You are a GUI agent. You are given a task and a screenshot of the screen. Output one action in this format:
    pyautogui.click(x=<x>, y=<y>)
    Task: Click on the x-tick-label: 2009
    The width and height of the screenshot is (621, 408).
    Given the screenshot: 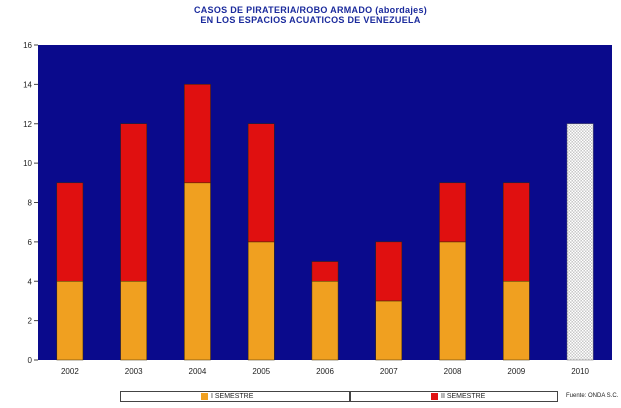 What is the action you would take?
    pyautogui.click(x=516, y=371)
    